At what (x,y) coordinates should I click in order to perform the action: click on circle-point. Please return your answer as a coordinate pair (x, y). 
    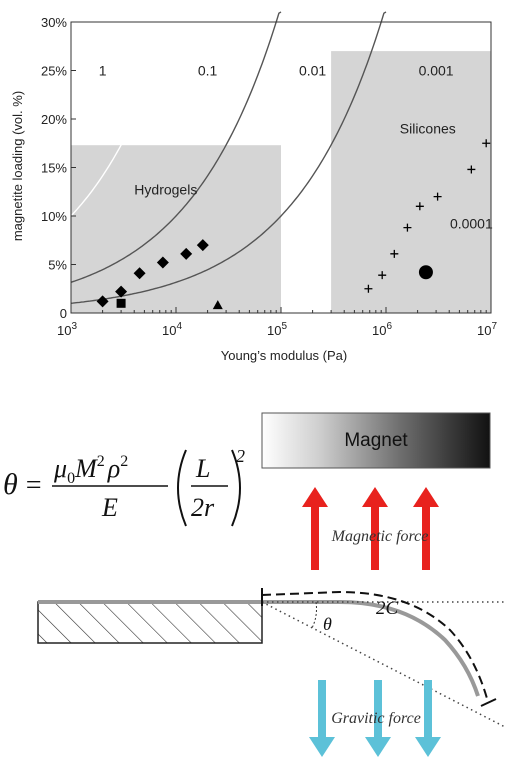
    Looking at the image, I should click on (425, 272).